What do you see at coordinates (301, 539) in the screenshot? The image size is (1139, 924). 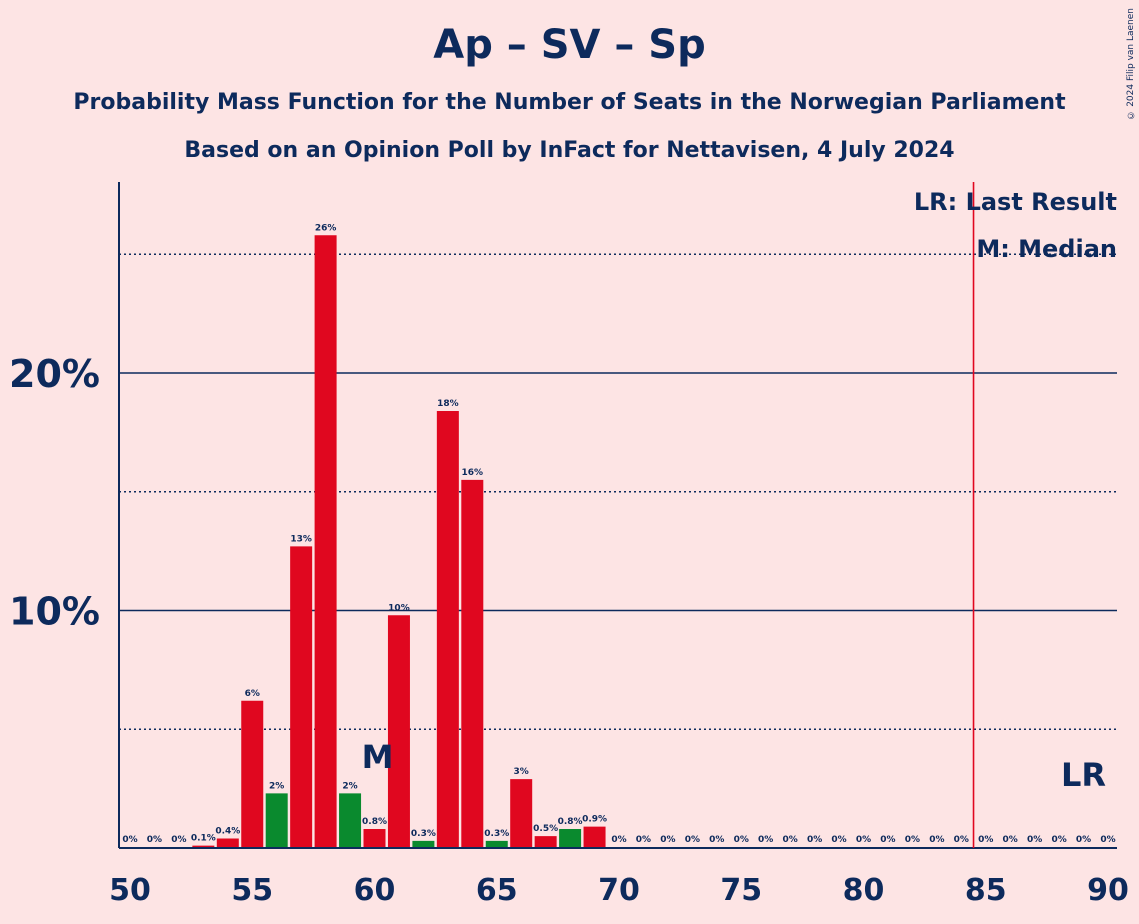 I see `data-label-seat-57: 13%` at bounding box center [301, 539].